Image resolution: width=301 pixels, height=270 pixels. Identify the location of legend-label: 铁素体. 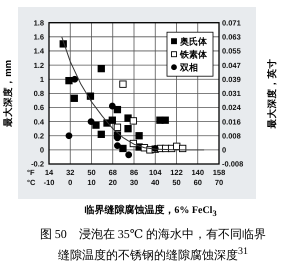
(193, 55).